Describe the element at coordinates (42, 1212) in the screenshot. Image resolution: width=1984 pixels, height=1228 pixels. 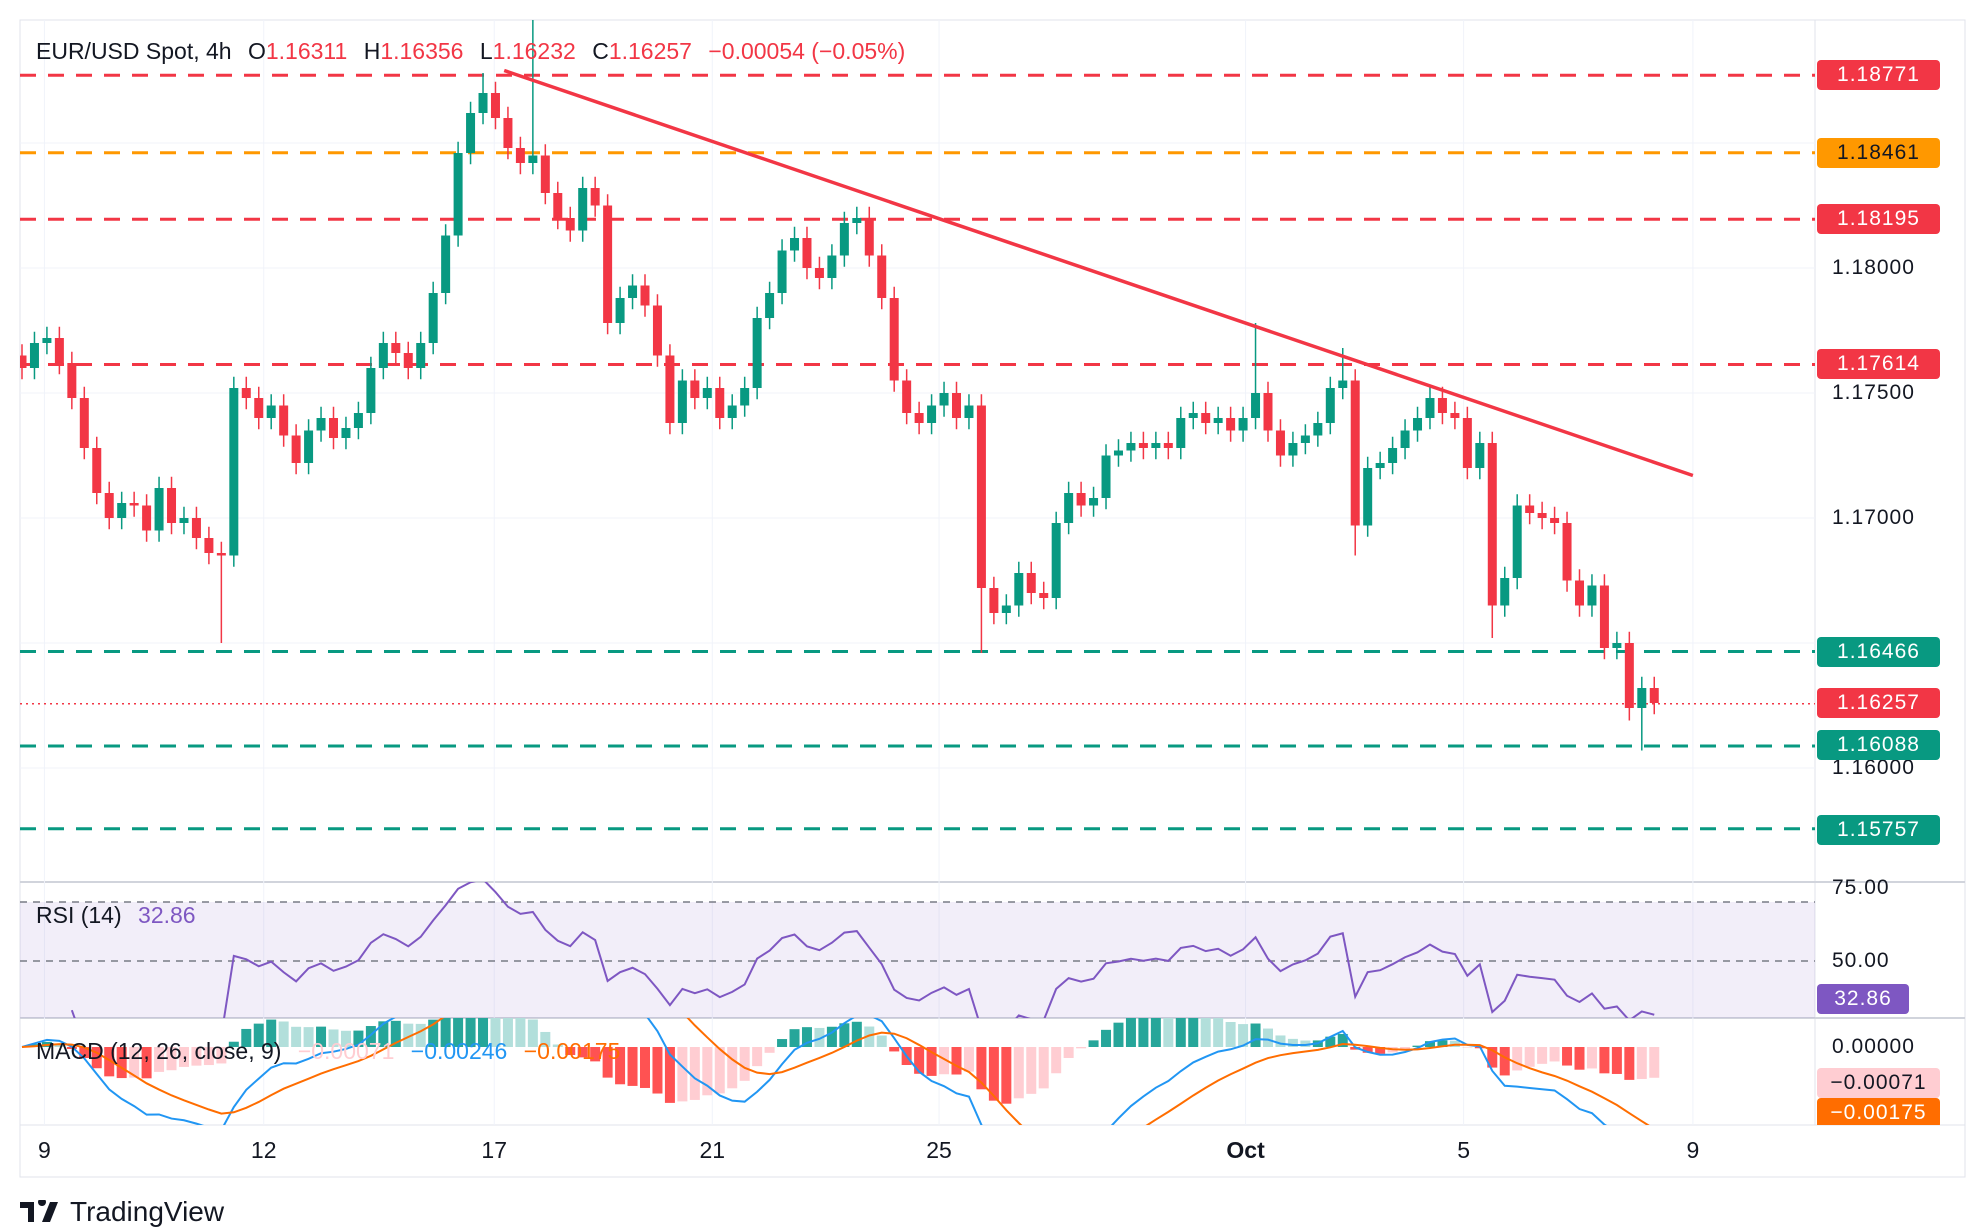
I see `tradingview-logo-icon` at that location.